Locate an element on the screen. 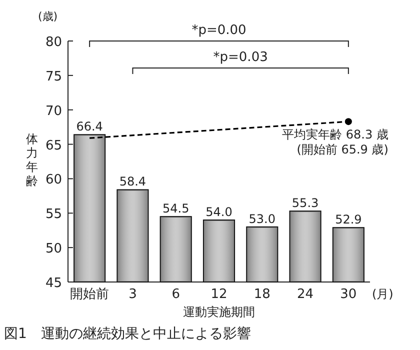 The image size is (420, 350). x-tick-label: 3 is located at coordinates (132, 294).